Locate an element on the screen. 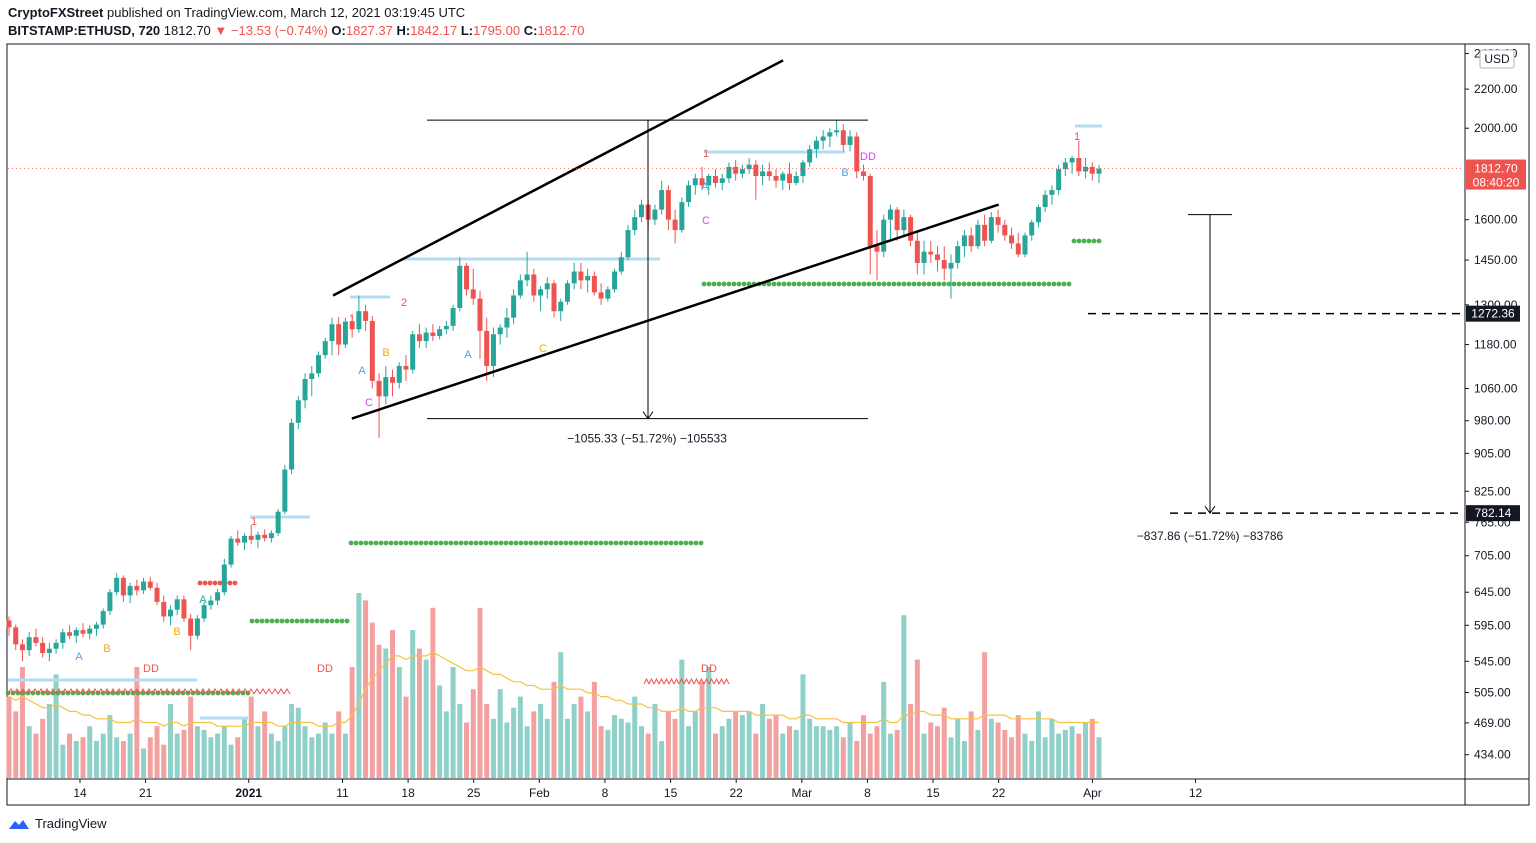 The width and height of the screenshot is (1536, 843). level-badge-label: 1272.36 is located at coordinates (1493, 314).